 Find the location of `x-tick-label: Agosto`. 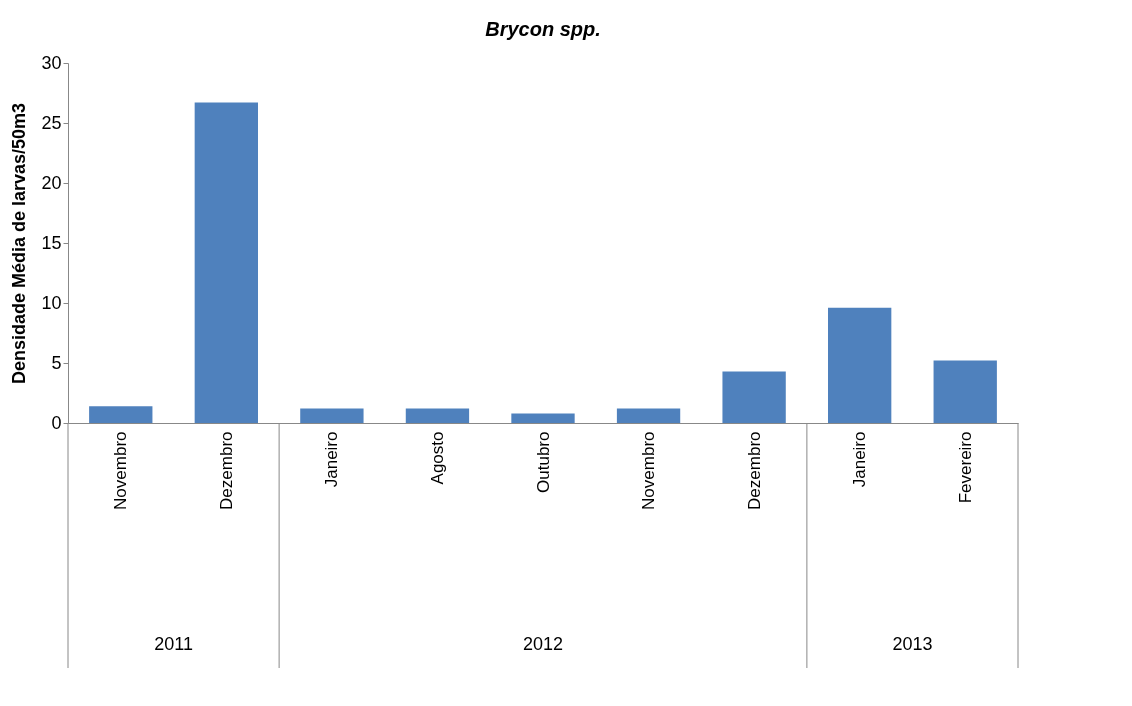

x-tick-label: Agosto is located at coordinates (437, 458).